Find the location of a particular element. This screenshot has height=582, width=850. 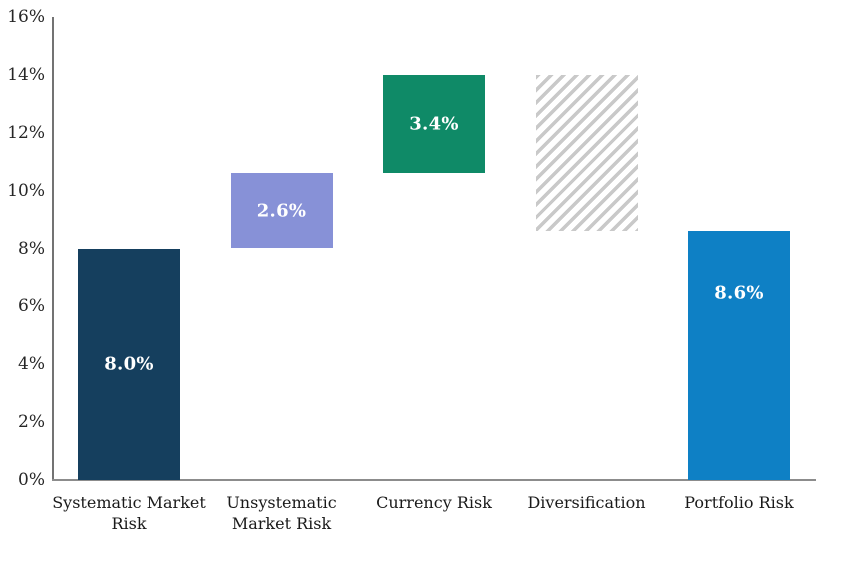

y-axis-tick-label: 8% is located at coordinates (31, 248).